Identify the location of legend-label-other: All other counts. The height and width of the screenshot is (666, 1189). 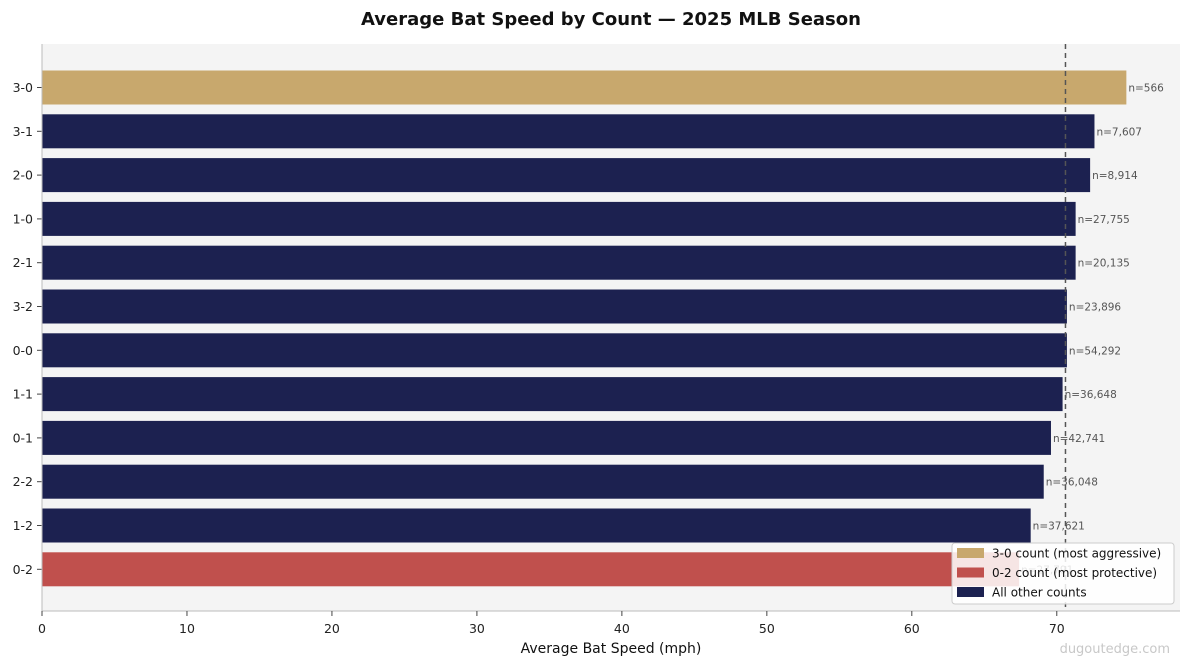
(1039, 593).